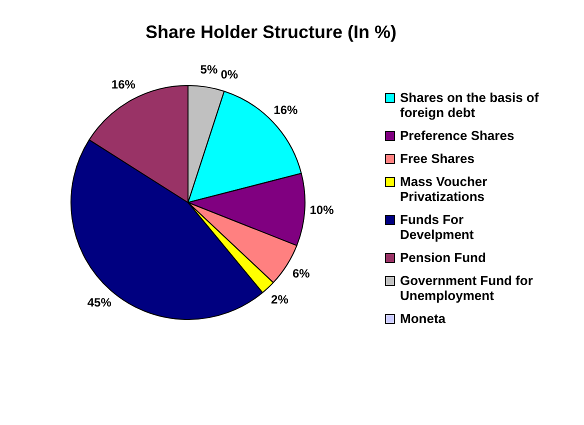 Image resolution: width=584 pixels, height=425 pixels. I want to click on legend-label: Government Fund for Unemployment, so click(467, 288).